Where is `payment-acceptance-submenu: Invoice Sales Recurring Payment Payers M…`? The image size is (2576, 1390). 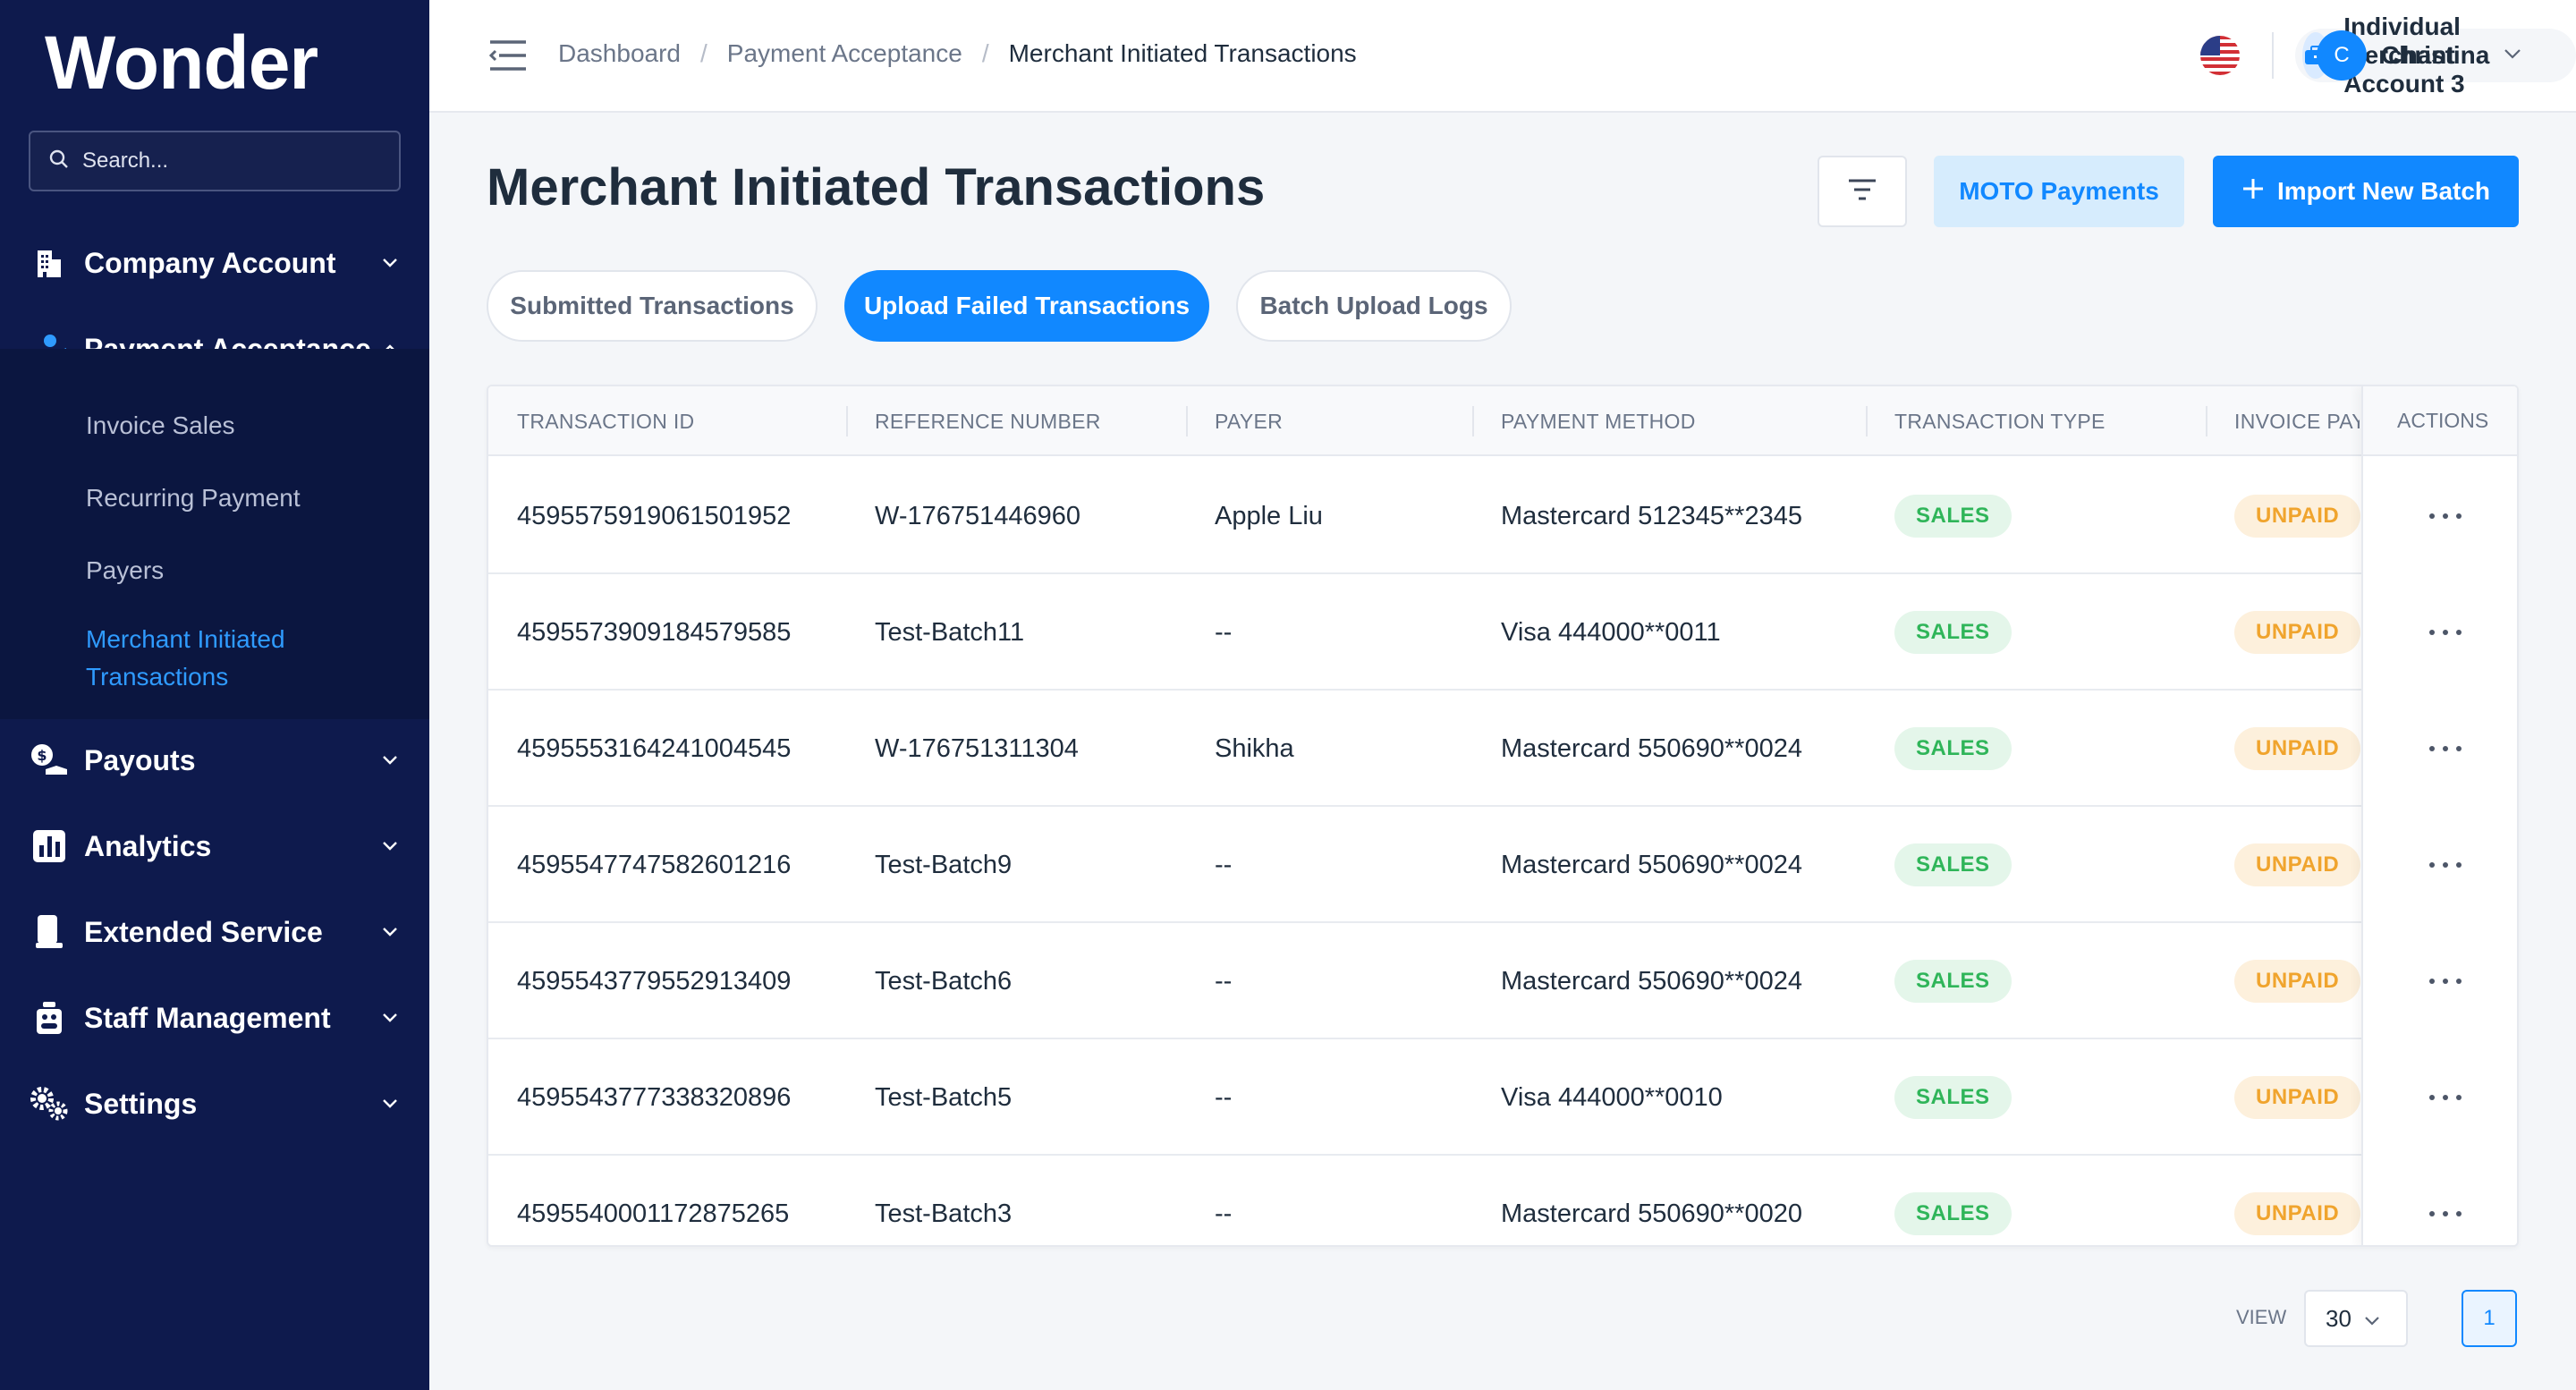 payment-acceptance-submenu: Invoice Sales Recurring Payment Payers M… is located at coordinates (214, 534).